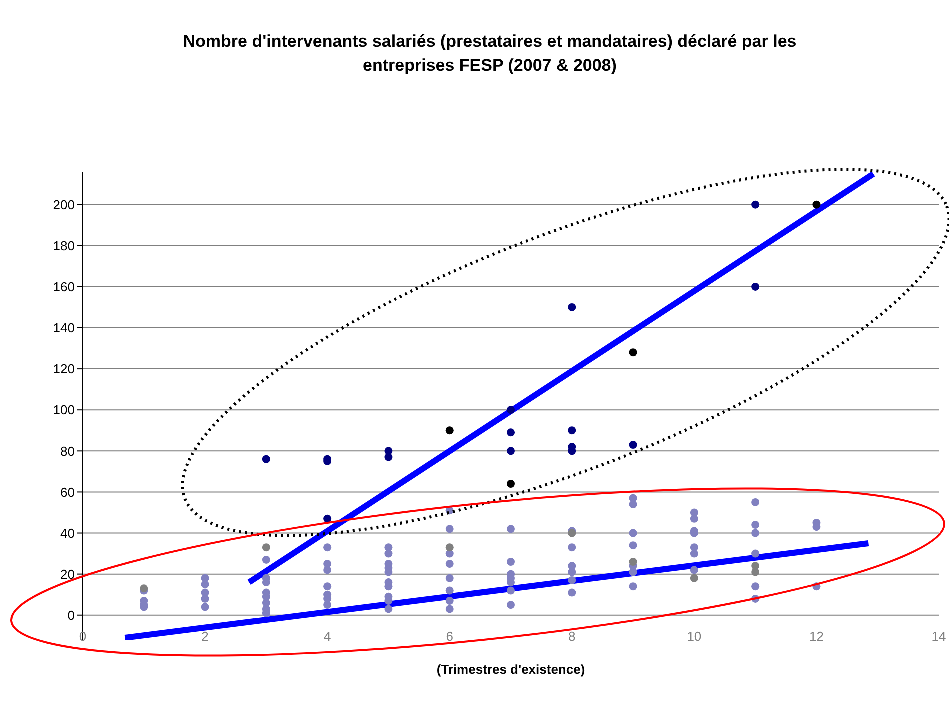 The height and width of the screenshot is (711, 949). I want to click on y-tick-label: 180, so click(64, 246).